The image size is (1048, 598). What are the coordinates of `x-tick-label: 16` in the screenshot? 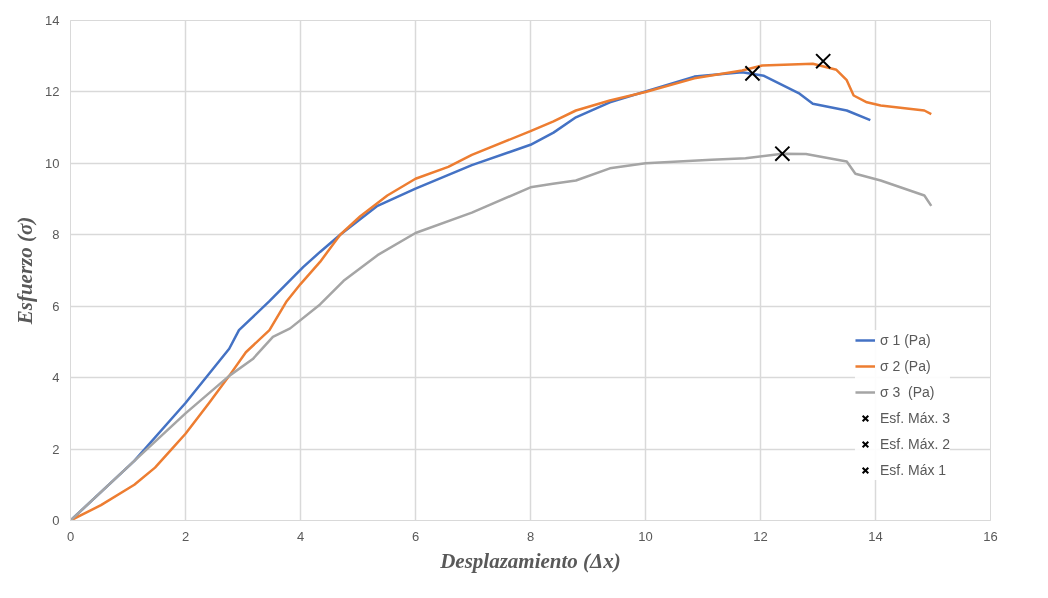 It's located at (990, 536).